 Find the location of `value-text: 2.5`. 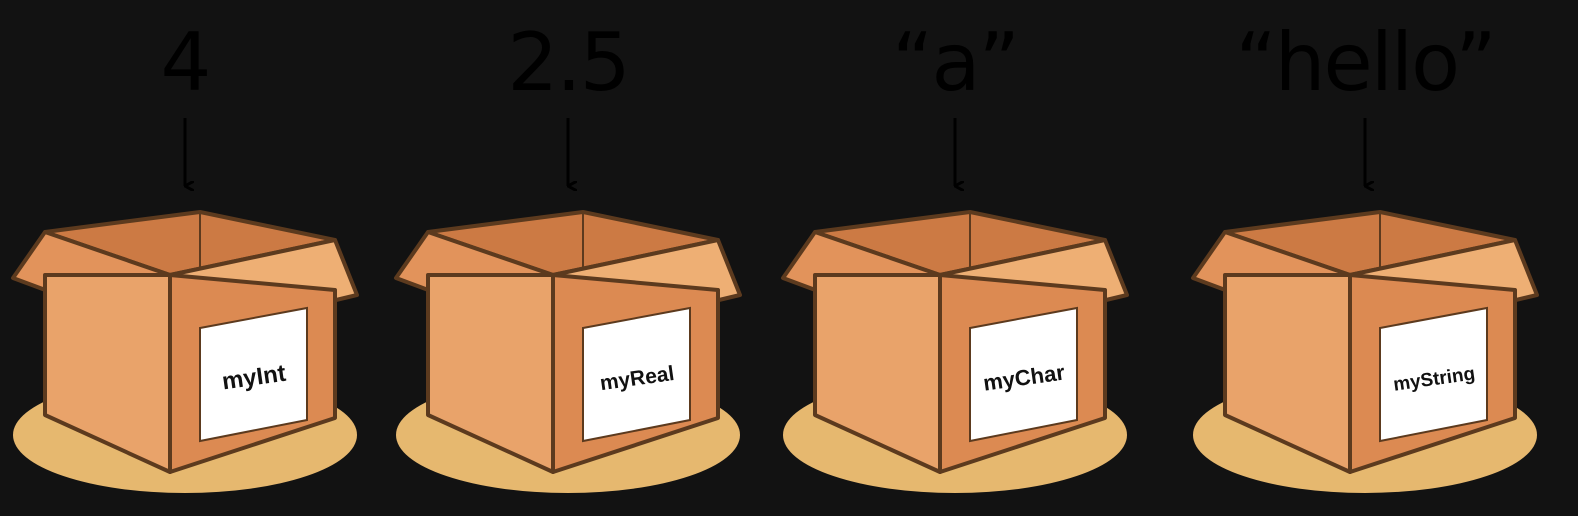

value-text: 2.5 is located at coordinates (567, 62).